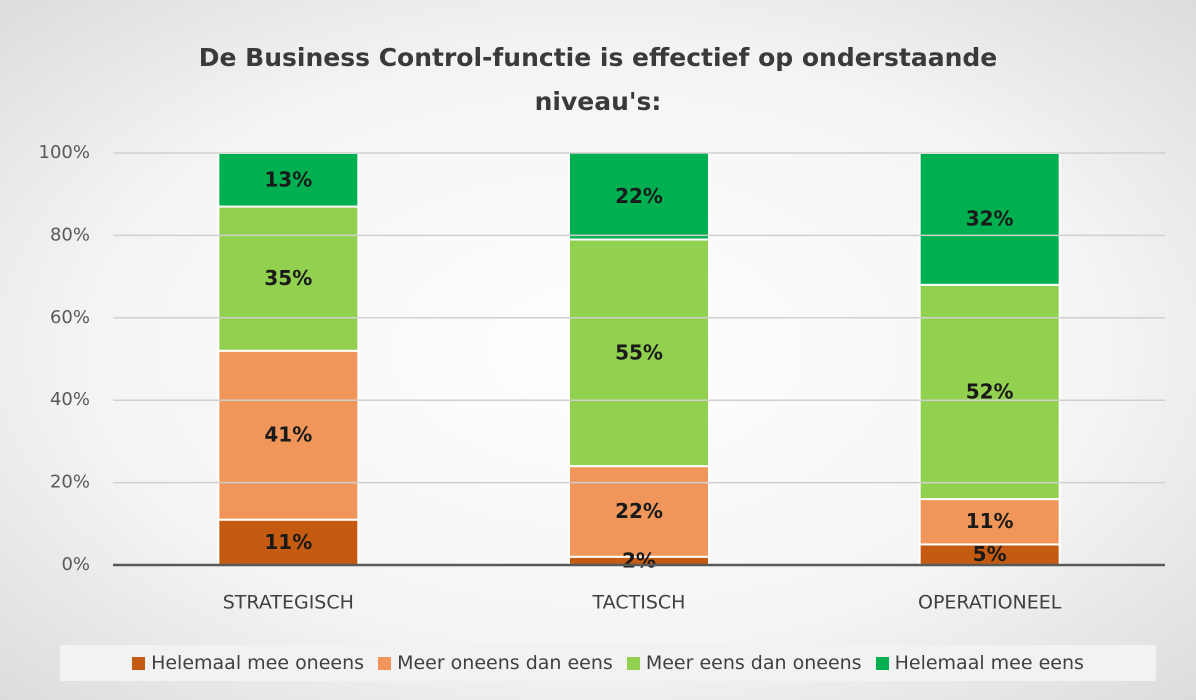 This screenshot has height=700, width=1196. What do you see at coordinates (70, 399) in the screenshot?
I see `y-tick-label: 40%` at bounding box center [70, 399].